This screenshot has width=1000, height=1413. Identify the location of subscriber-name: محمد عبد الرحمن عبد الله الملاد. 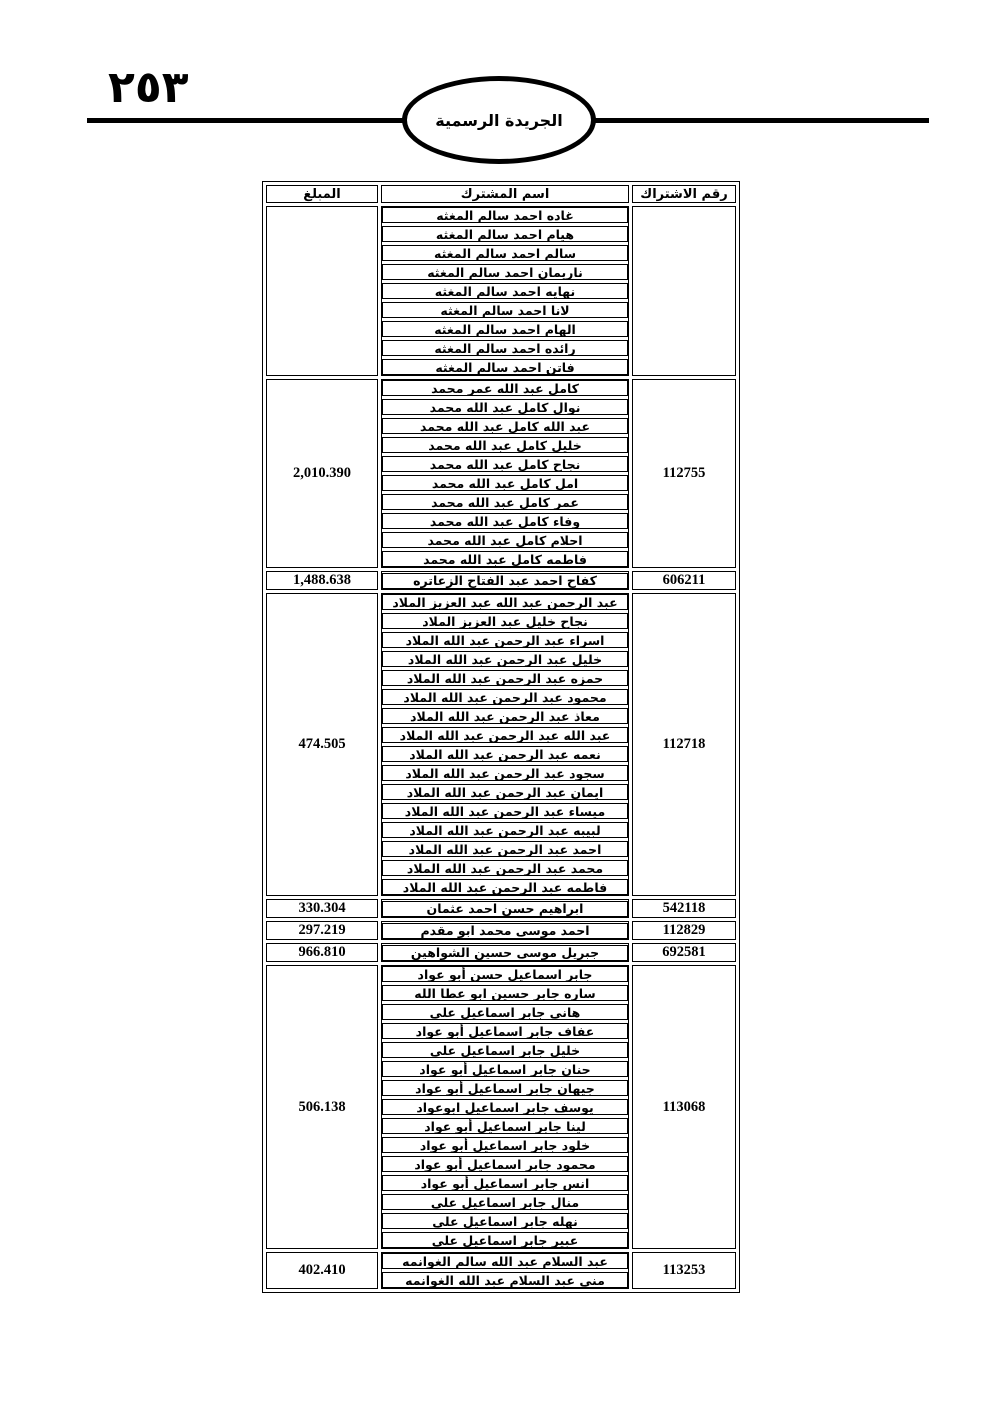
(505, 868).